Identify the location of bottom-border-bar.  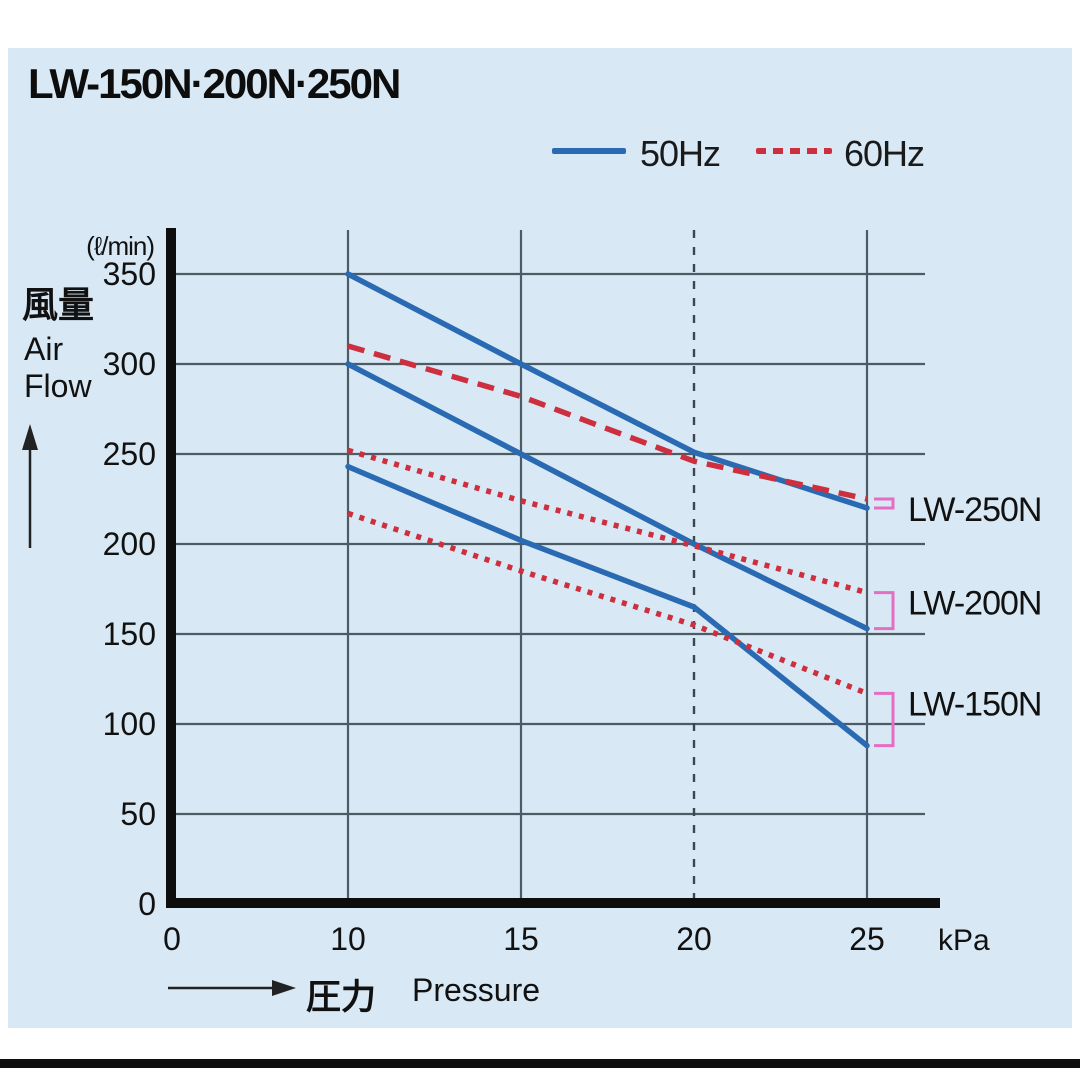
(540, 1063).